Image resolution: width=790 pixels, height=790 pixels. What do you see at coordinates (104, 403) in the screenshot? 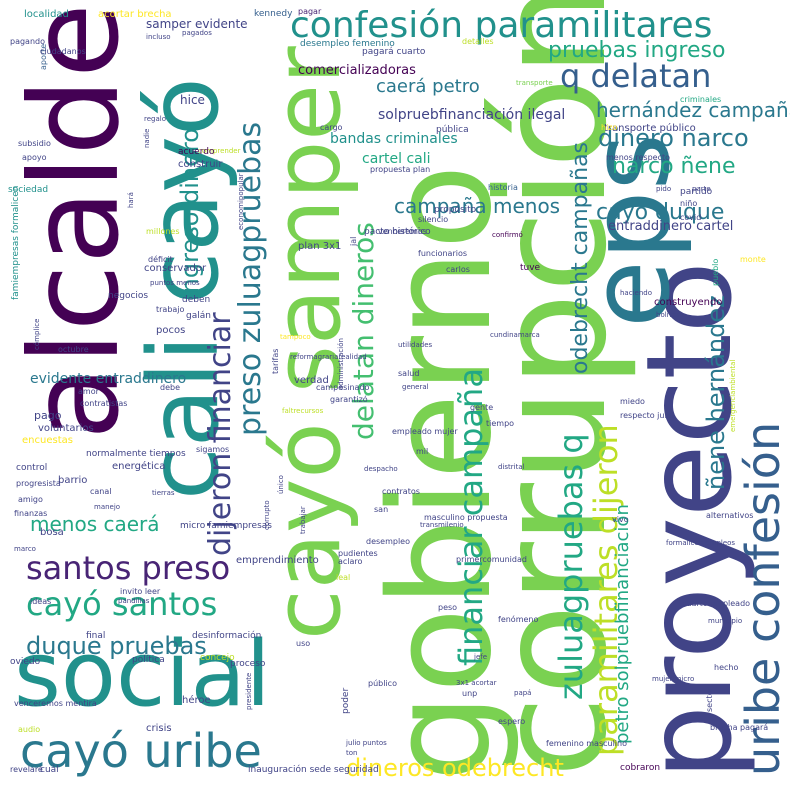
I see `cloud-word: contratistas` at bounding box center [104, 403].